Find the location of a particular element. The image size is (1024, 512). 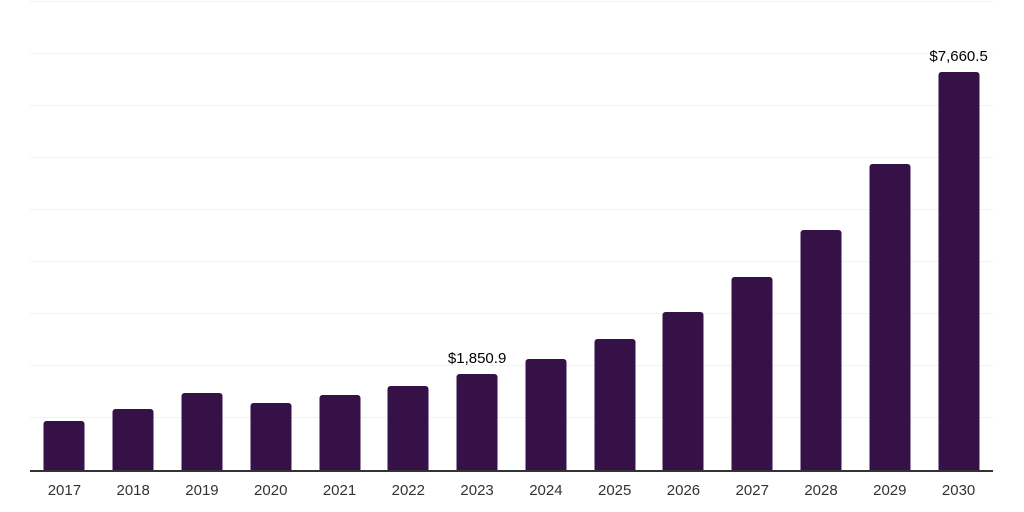

x-tick-label-2028: 2028 is located at coordinates (821, 490).